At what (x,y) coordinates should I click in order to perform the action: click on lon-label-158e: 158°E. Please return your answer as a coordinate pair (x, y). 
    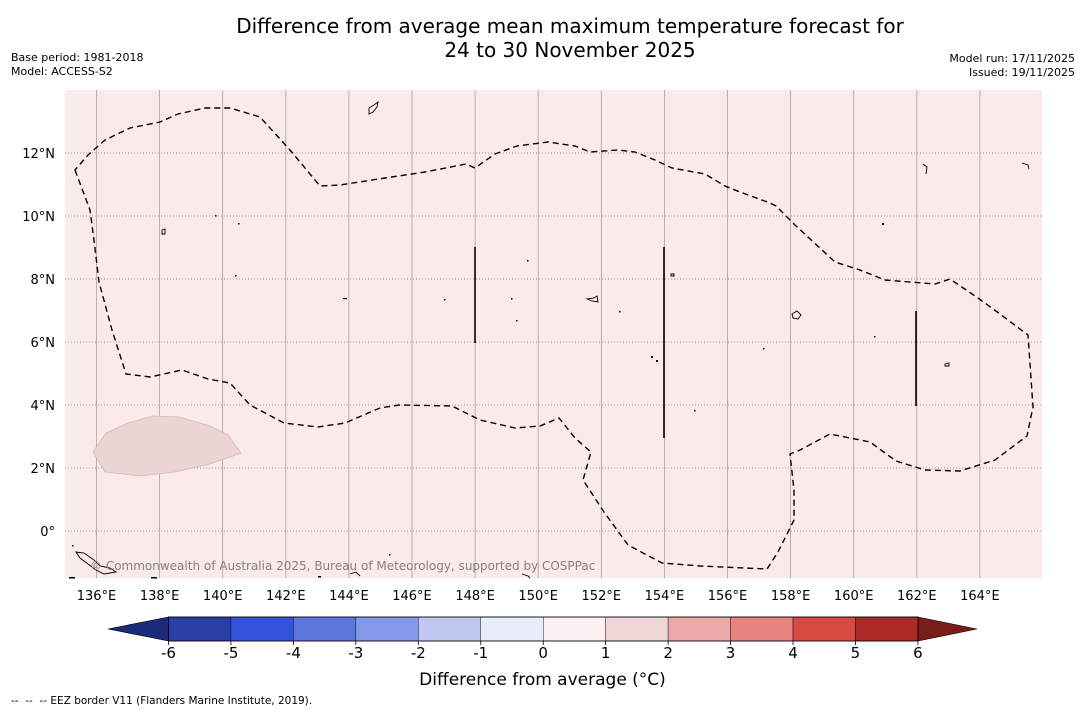
    Looking at the image, I should click on (791, 596).